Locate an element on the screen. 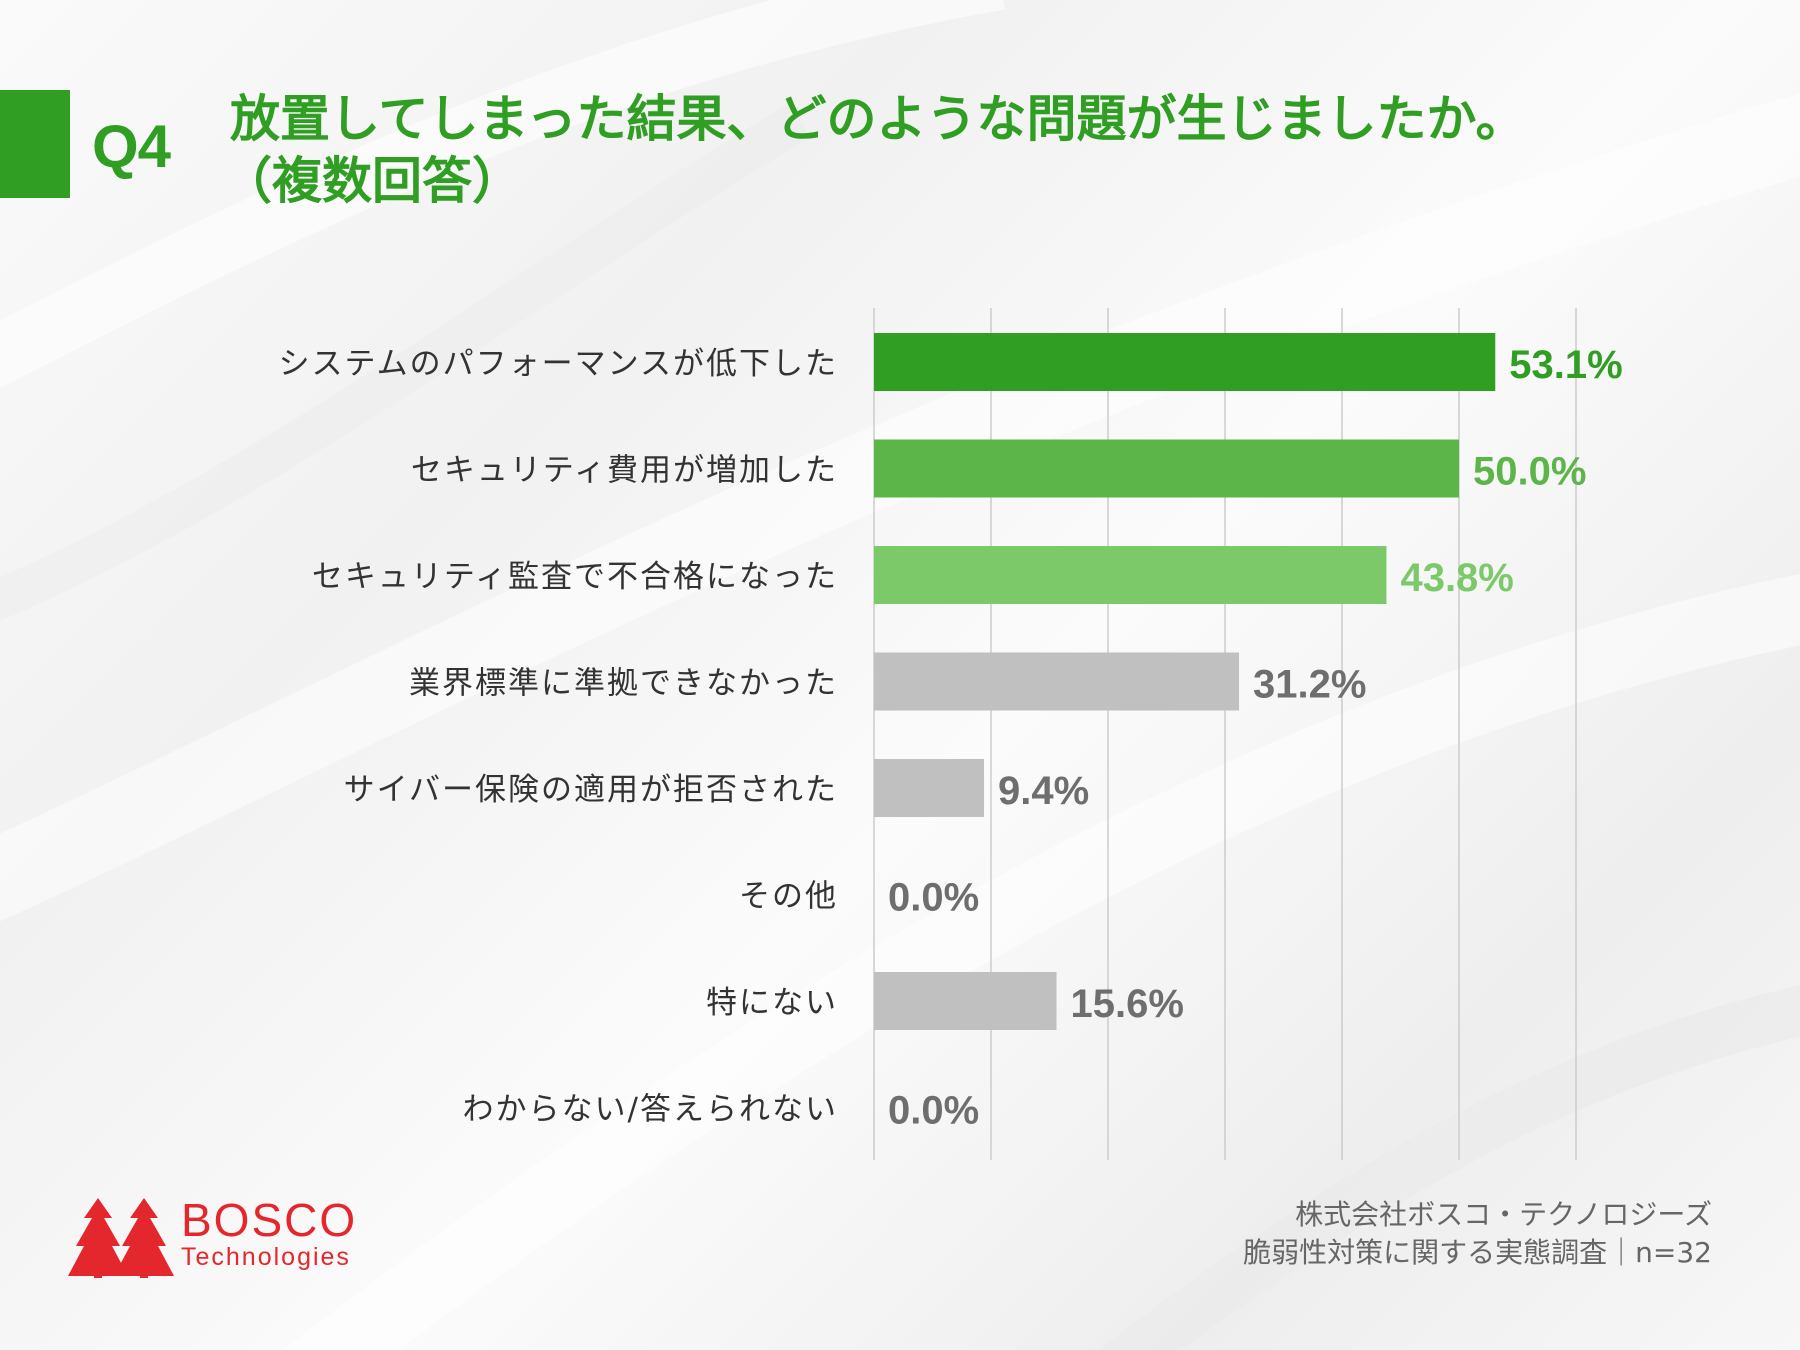 The image size is (1800, 1350). question-accent-block is located at coordinates (35, 144).